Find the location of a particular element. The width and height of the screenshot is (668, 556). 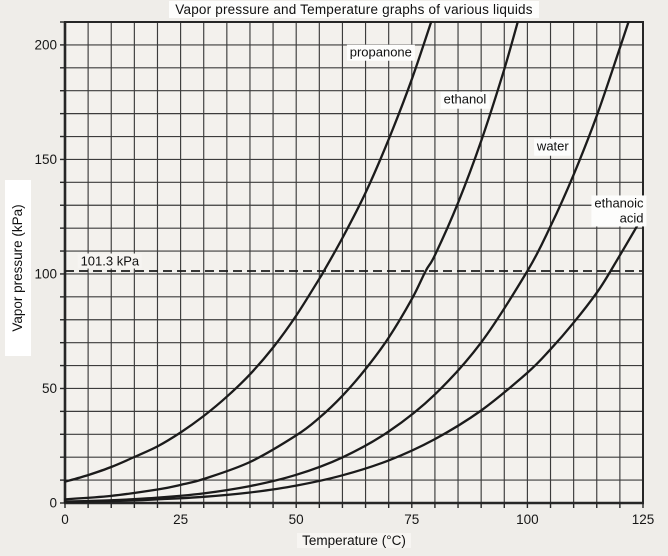

curve-label-ethanol: ethanol is located at coordinates (465, 100).